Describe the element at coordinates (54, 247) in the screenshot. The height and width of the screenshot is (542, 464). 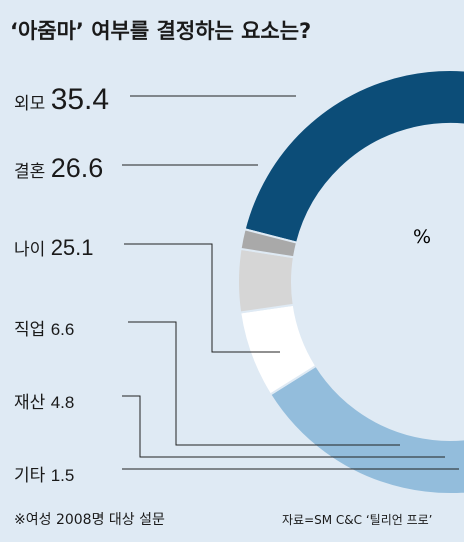
I see `slice-label-나이: 나이 25.1` at that location.